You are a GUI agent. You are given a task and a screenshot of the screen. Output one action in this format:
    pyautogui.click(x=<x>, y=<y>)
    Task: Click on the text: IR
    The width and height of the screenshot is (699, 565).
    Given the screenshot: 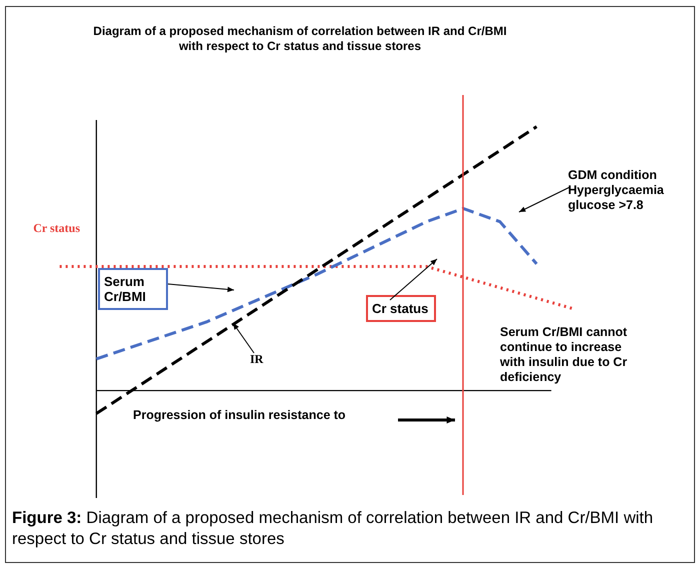 What is the action you would take?
    pyautogui.click(x=257, y=359)
    